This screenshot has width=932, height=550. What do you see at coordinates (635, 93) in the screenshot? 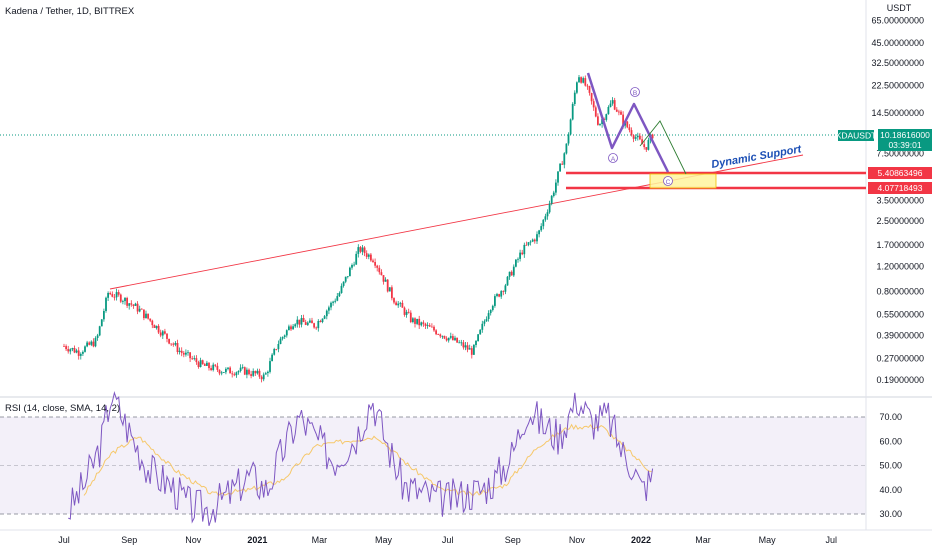
I see `wave-b-label: B` at bounding box center [635, 93].